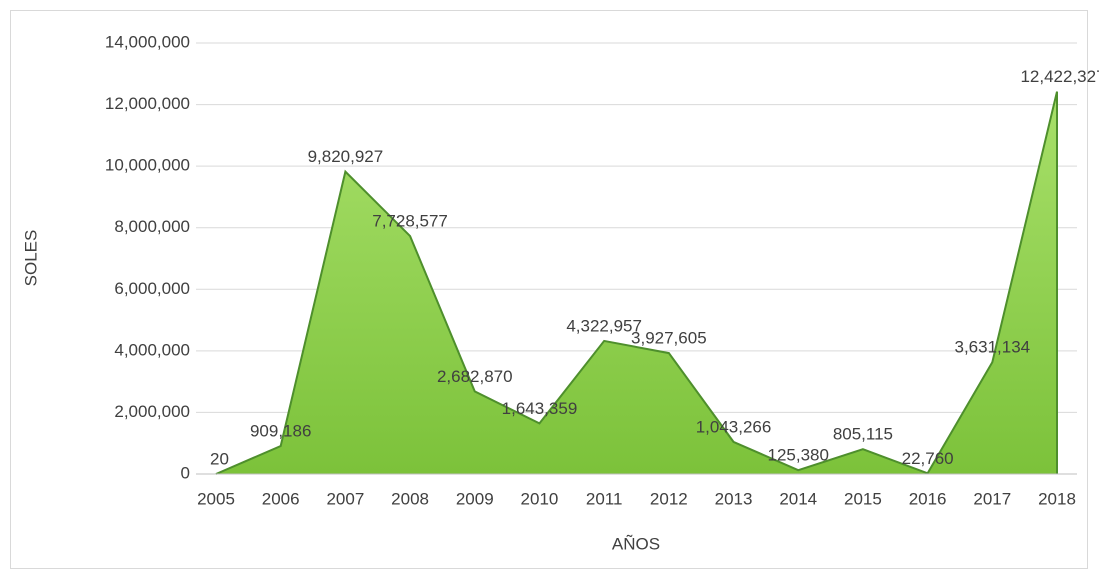  What do you see at coordinates (863, 434) in the screenshot?
I see `data-label: 805,115` at bounding box center [863, 434].